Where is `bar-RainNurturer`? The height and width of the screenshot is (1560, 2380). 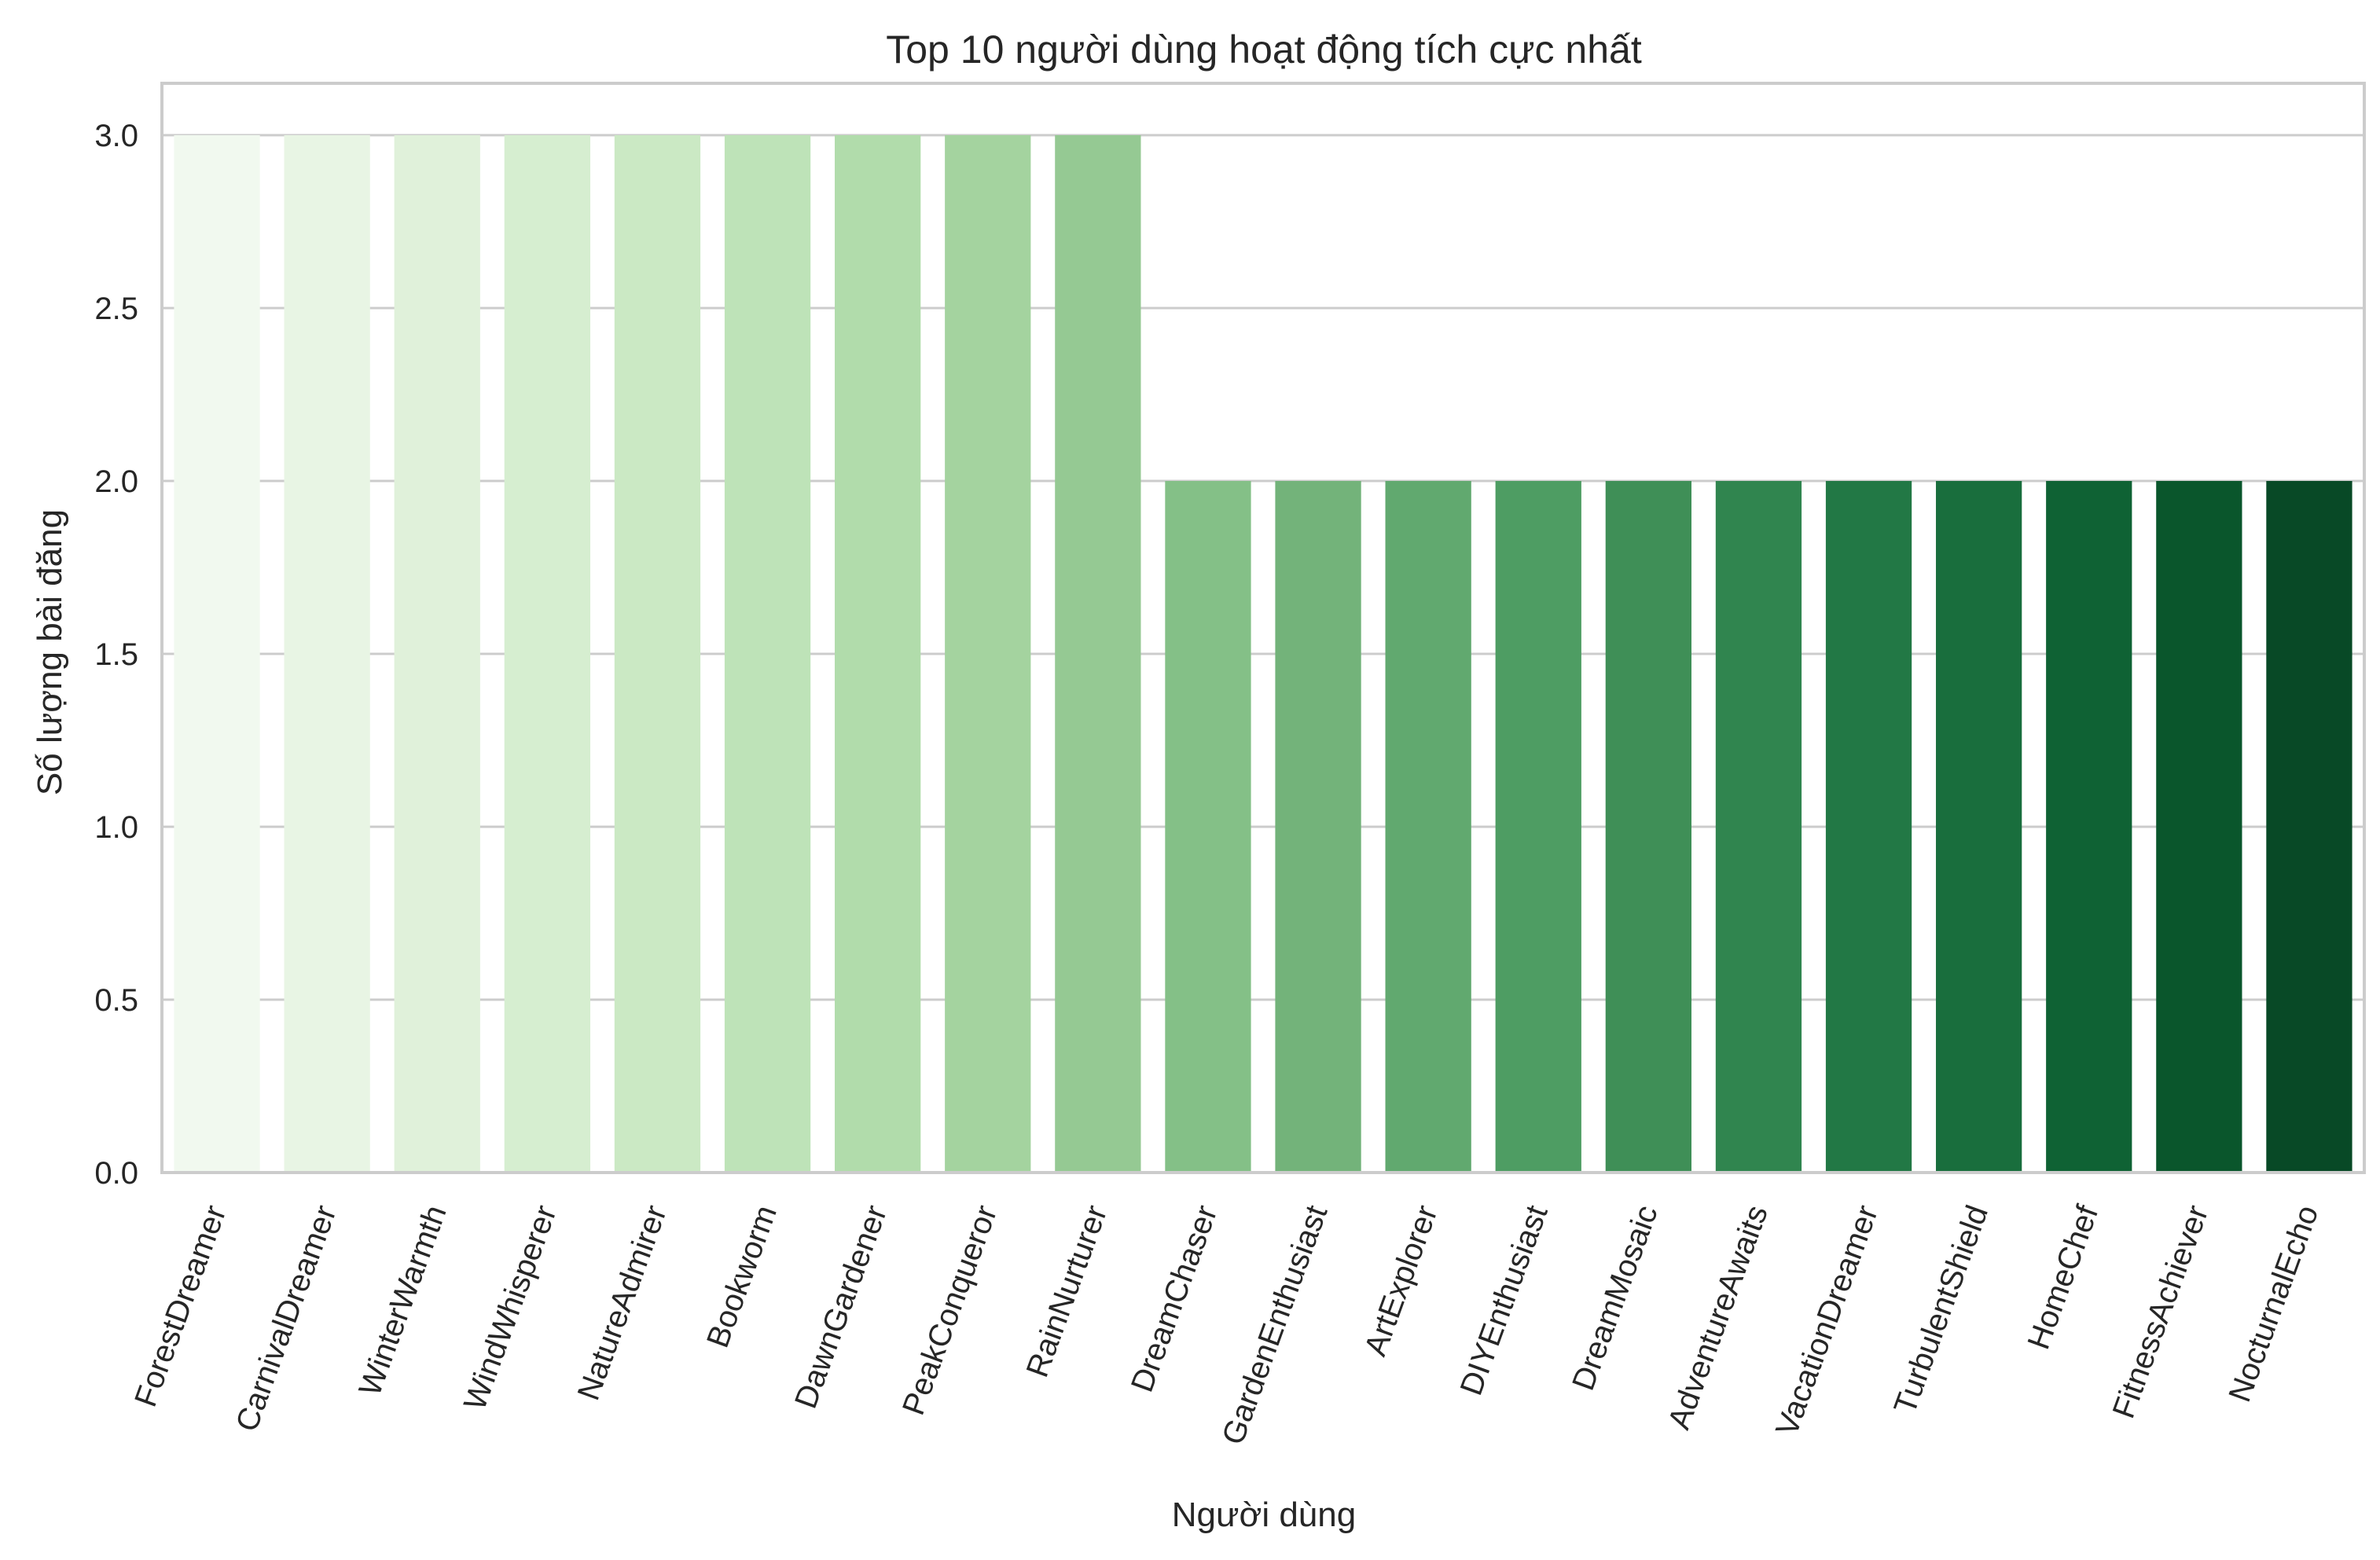 bar-RainNurturer is located at coordinates (1098, 654).